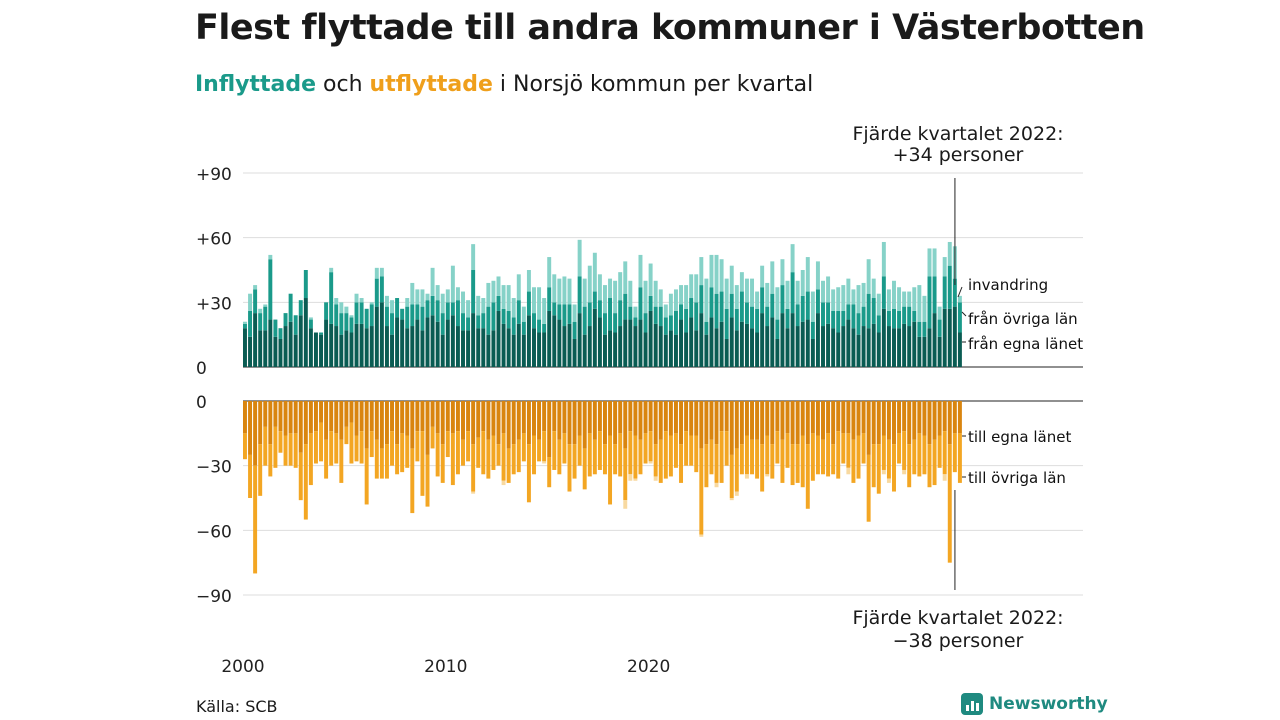 This screenshot has height=720, width=1280. I want to click on annotation-out-line1: Fjärde kvartalet 2022:, so click(957, 618).